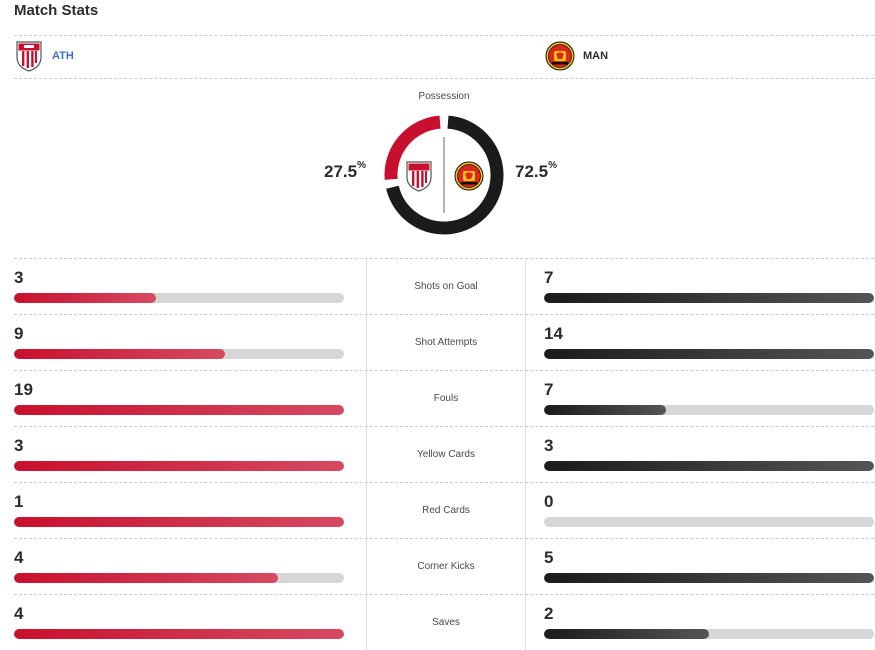 This screenshot has height=650, width=875. I want to click on stat-row: 4 Saves 2, so click(444, 622).